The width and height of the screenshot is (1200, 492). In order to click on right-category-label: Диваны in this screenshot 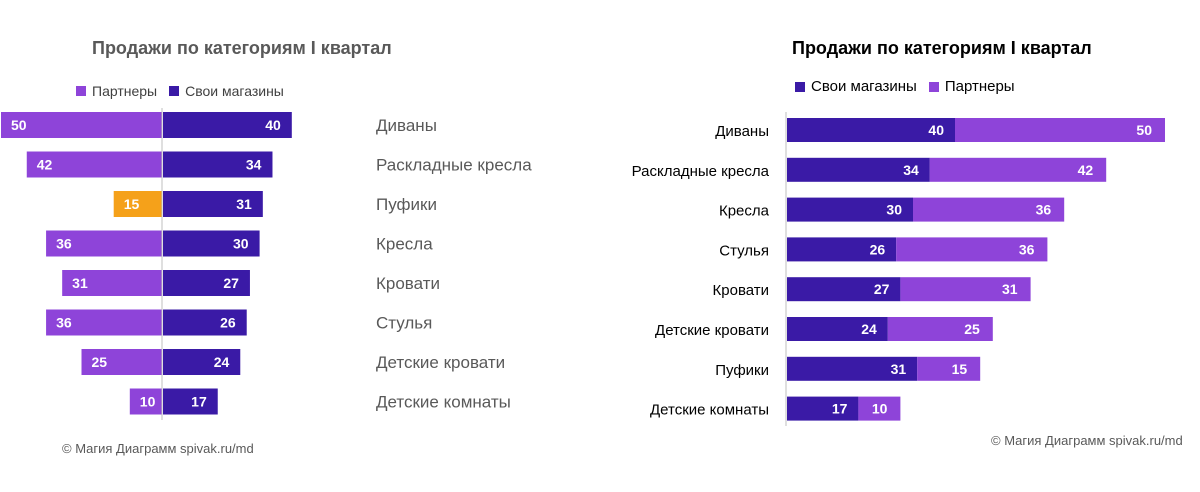, I will do `click(742, 131)`.